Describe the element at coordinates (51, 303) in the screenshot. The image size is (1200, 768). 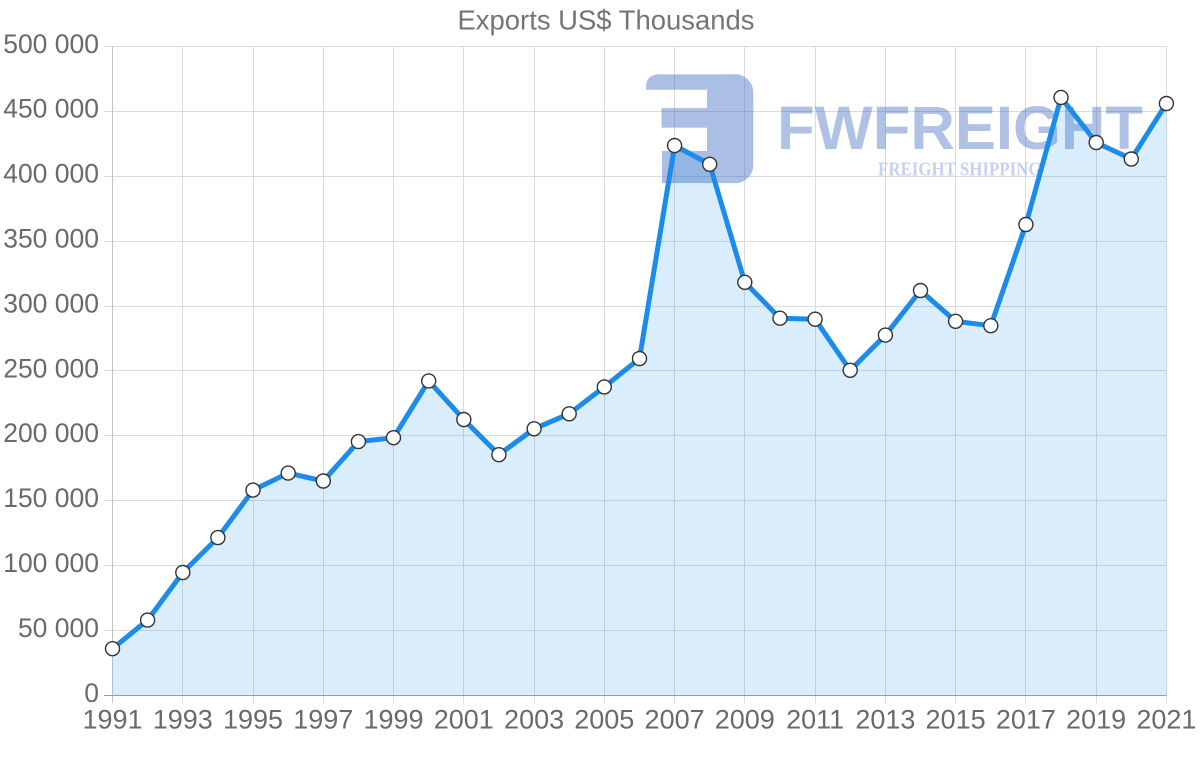
I see `svg-text: 300 000` at that location.